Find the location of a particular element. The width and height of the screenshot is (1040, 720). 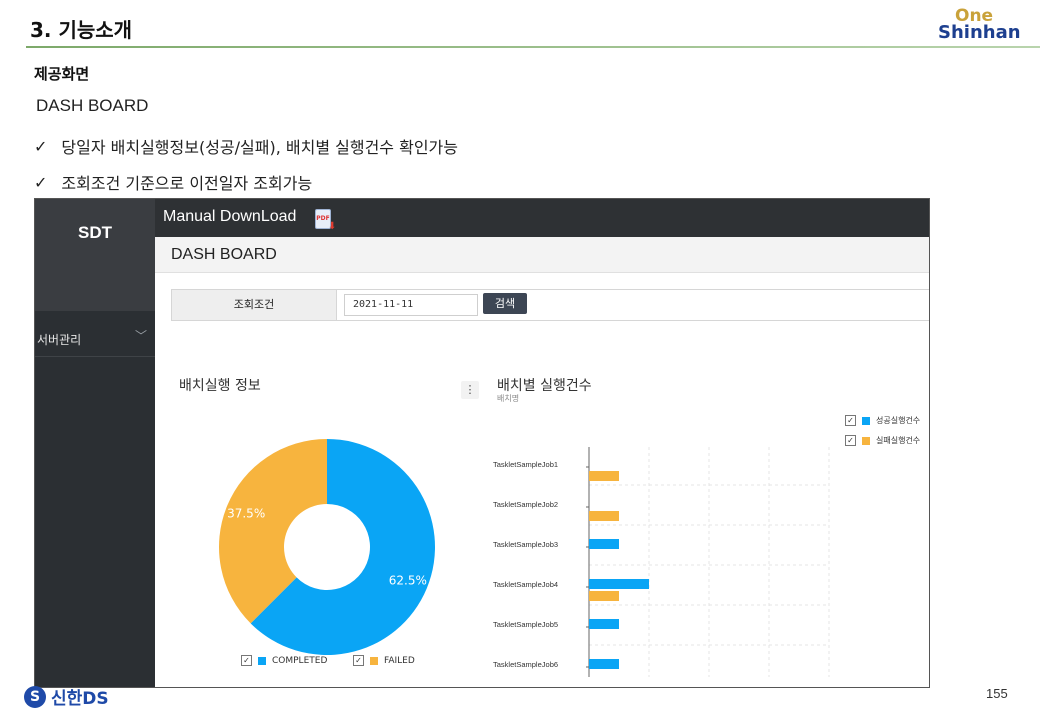

search-condition-label: 조회조건 is located at coordinates (254, 305).